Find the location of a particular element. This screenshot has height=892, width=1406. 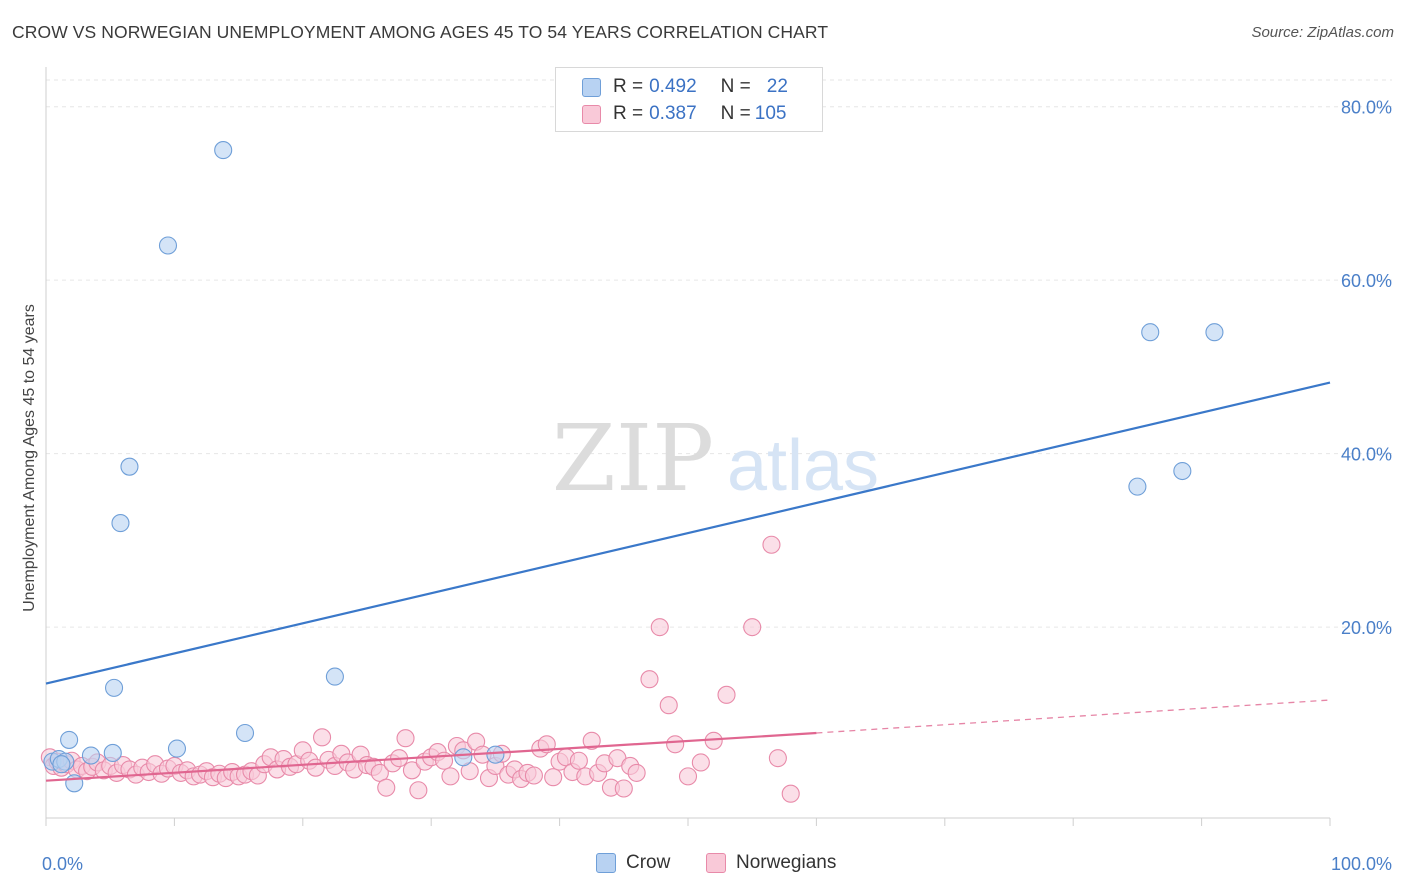

correlation-legend: R = 0.492 N = 22 R = 0.387 N = 105 is located at coordinates (689, 99).